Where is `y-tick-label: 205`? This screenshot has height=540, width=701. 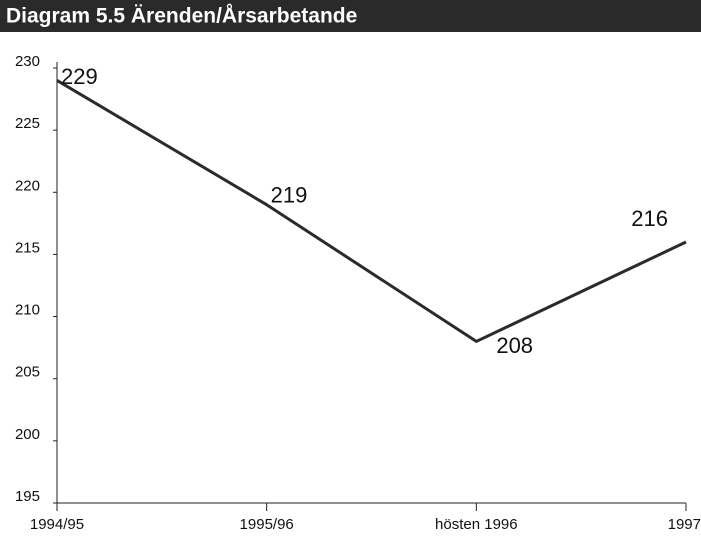 y-tick-label: 205 is located at coordinates (27, 372).